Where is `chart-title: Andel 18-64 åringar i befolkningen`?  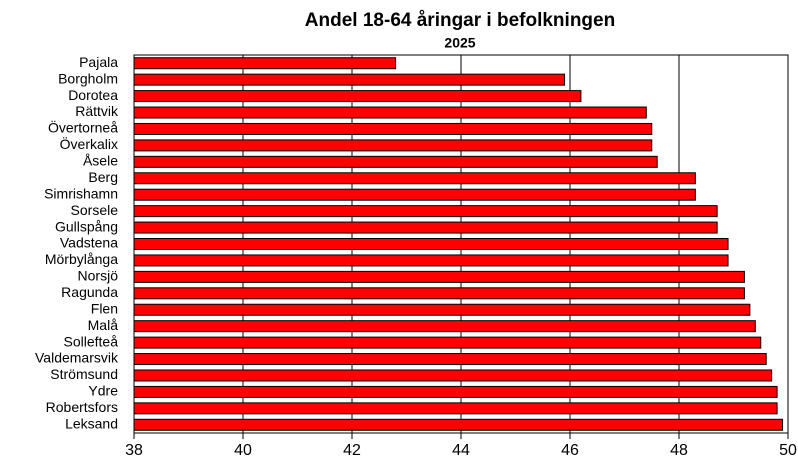 chart-title: Andel 18-64 åringar i befolkningen is located at coordinates (460, 20).